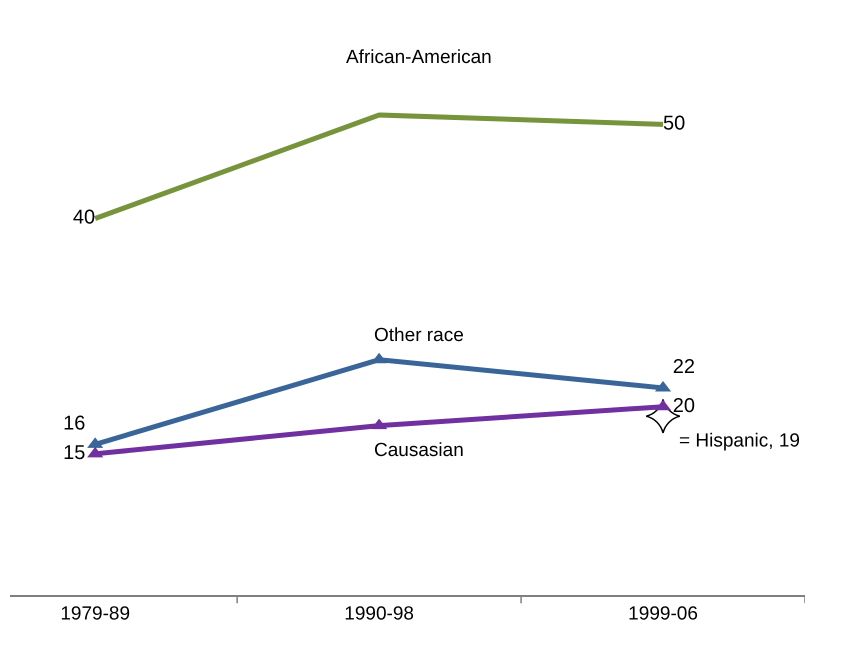 This screenshot has height=650, width=865. What do you see at coordinates (674, 123) in the screenshot?
I see `data-label: 50` at bounding box center [674, 123].